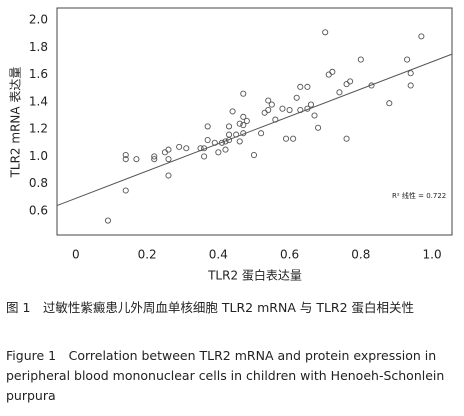 The image size is (464, 416). What do you see at coordinates (16, 123) in the screenshot?
I see `y-axis-label: TLR2 mRNA 表达量` at bounding box center [16, 123].